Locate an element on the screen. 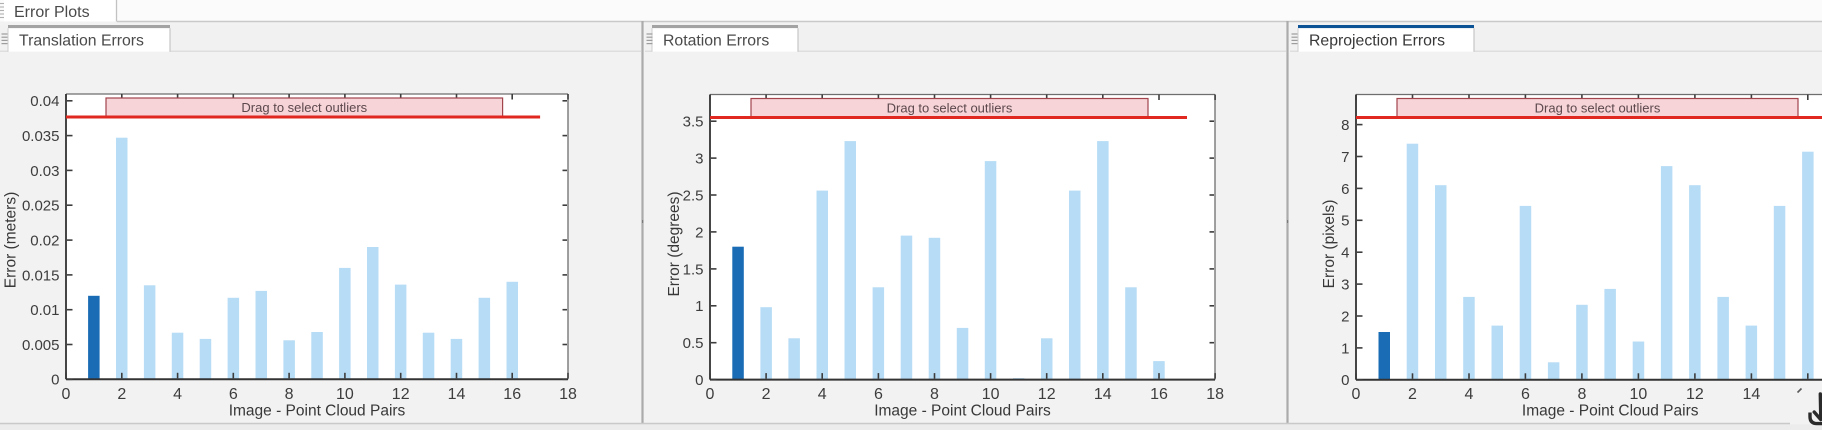  svg-text: 0.035 is located at coordinates (41, 136).